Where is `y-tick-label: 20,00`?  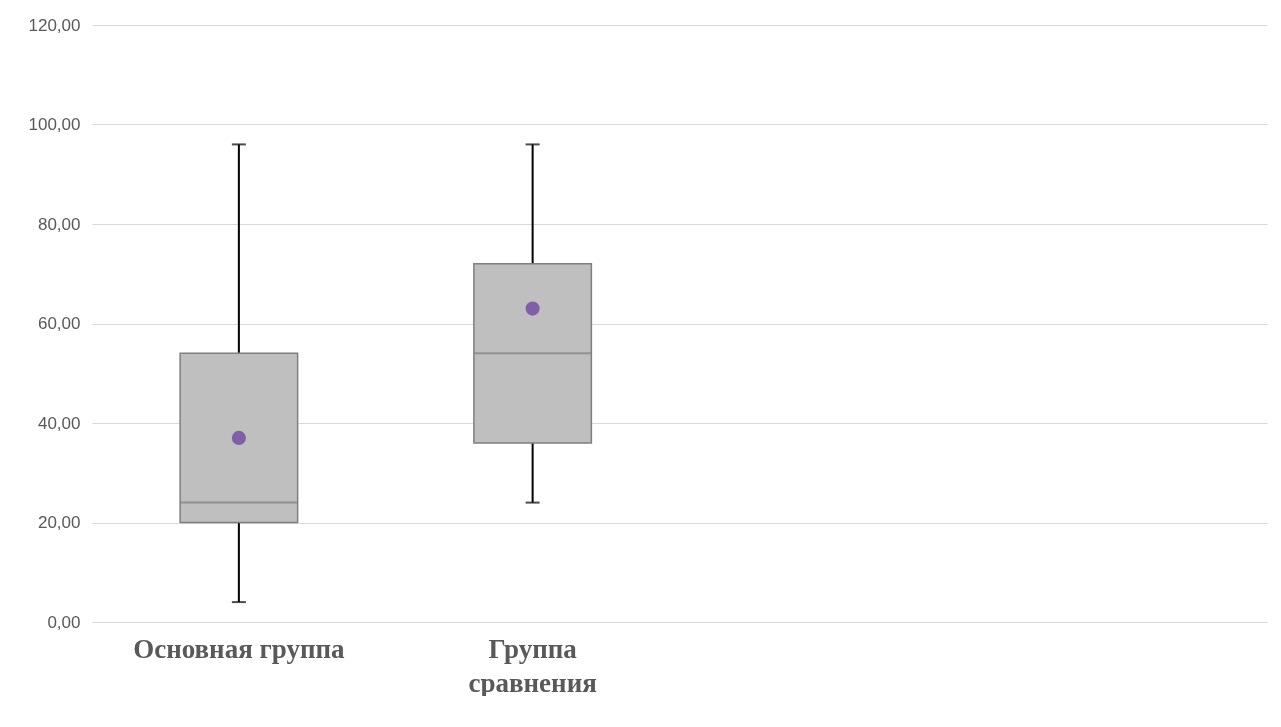
y-tick-label: 20,00 is located at coordinates (59, 522).